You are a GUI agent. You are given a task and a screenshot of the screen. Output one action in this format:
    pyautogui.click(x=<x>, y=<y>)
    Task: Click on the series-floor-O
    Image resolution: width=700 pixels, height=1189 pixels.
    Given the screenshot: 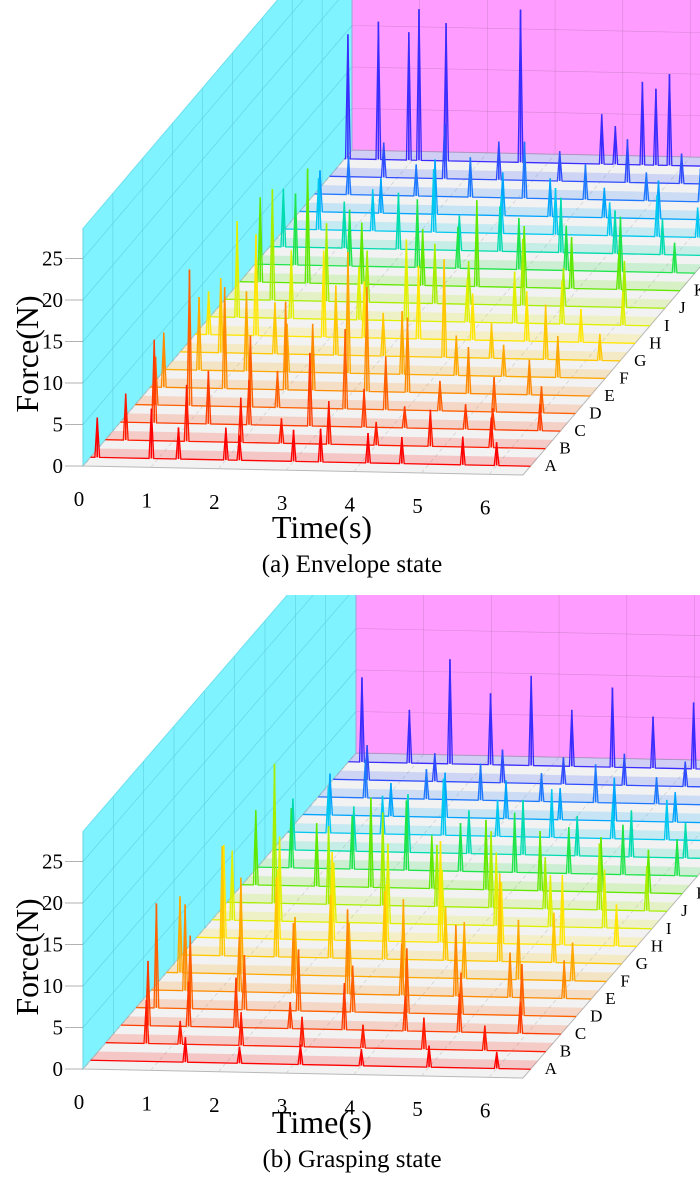 What is the action you would take?
    pyautogui.click(x=501, y=814)
    